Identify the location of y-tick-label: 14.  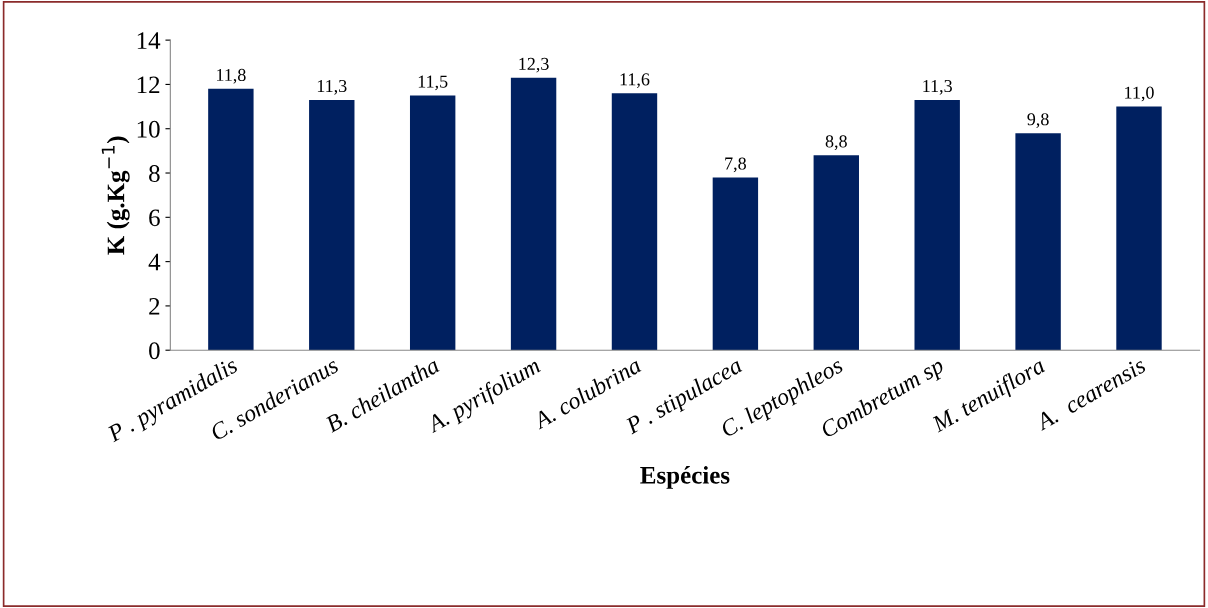
(149, 40).